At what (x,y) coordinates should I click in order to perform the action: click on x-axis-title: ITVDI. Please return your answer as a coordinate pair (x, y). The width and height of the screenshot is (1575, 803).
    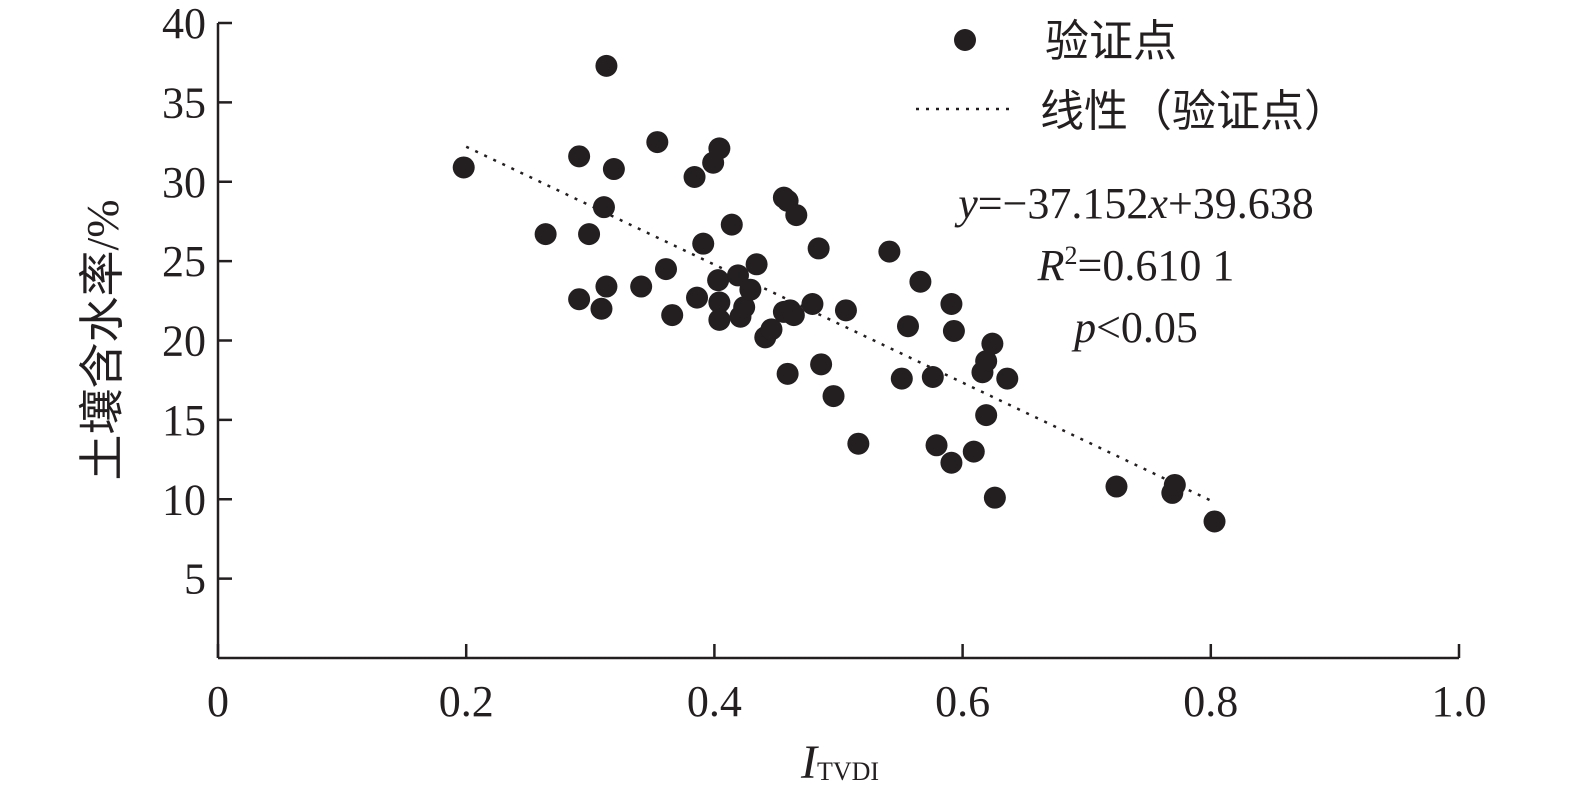
    Looking at the image, I should click on (839, 762).